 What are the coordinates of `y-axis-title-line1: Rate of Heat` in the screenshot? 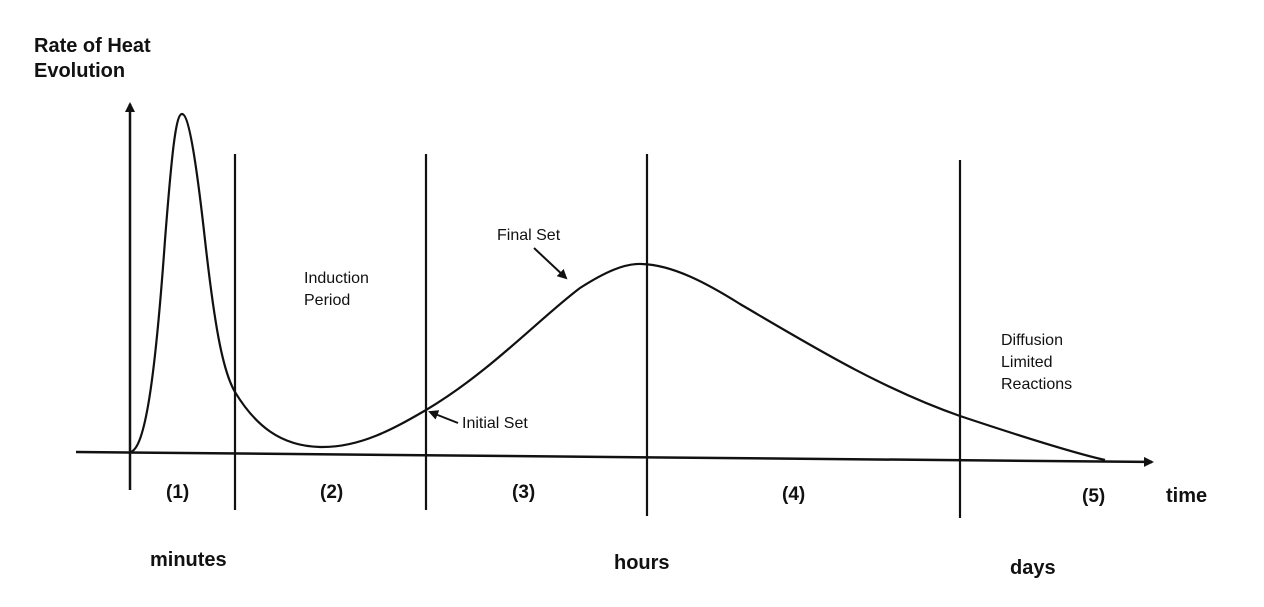 It's located at (92, 46).